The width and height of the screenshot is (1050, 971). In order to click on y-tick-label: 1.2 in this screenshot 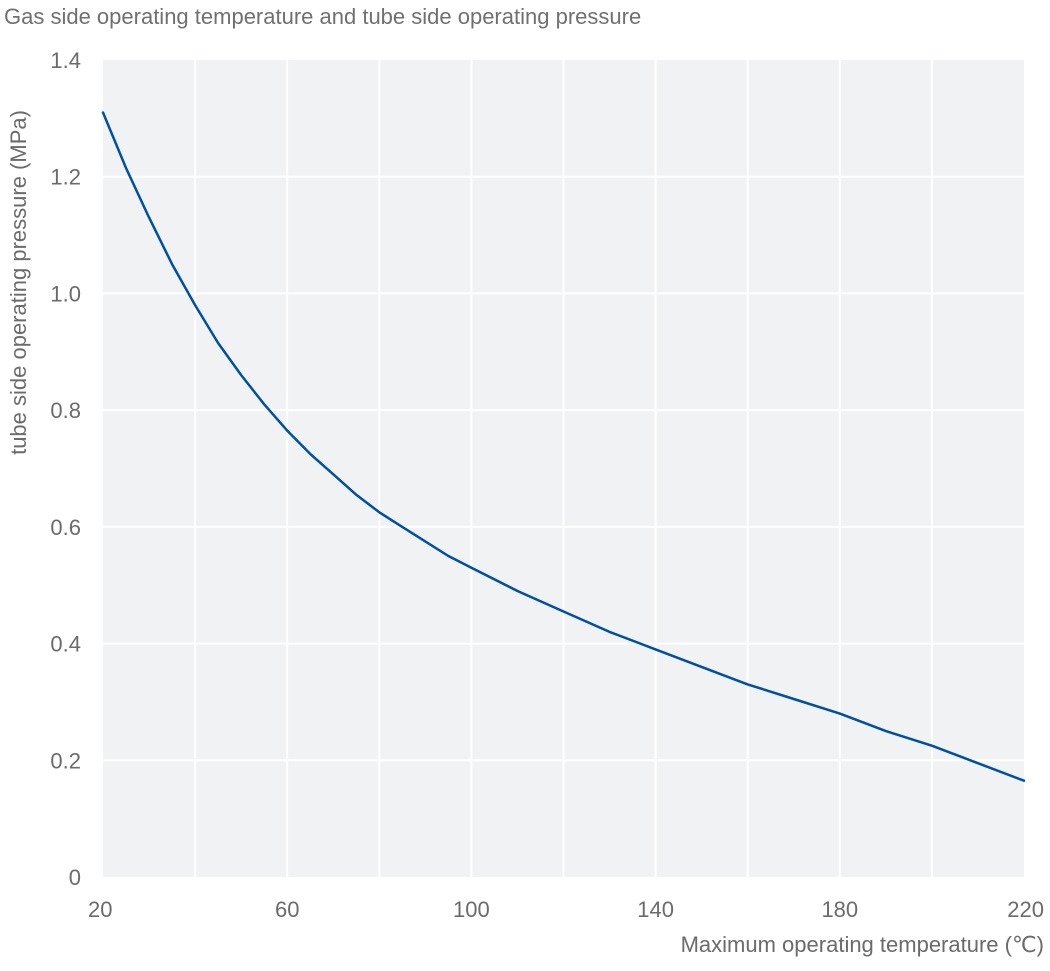, I will do `click(65, 177)`.